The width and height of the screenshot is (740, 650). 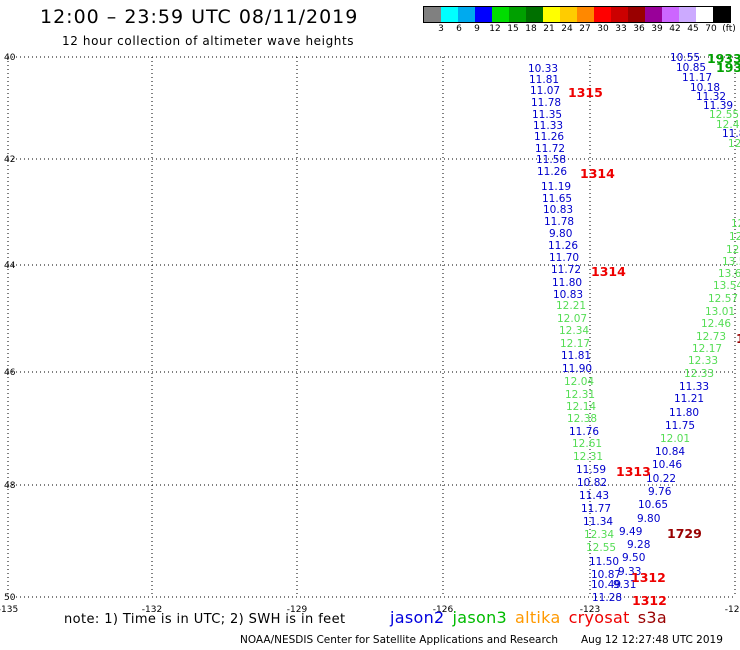 What do you see at coordinates (571, 306) in the screenshot?
I see `wave-height-value: 12.21` at bounding box center [571, 306].